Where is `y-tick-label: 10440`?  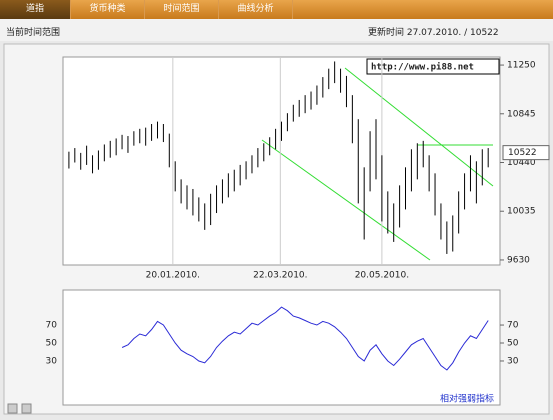 y-tick-label: 10440 is located at coordinates (521, 163).